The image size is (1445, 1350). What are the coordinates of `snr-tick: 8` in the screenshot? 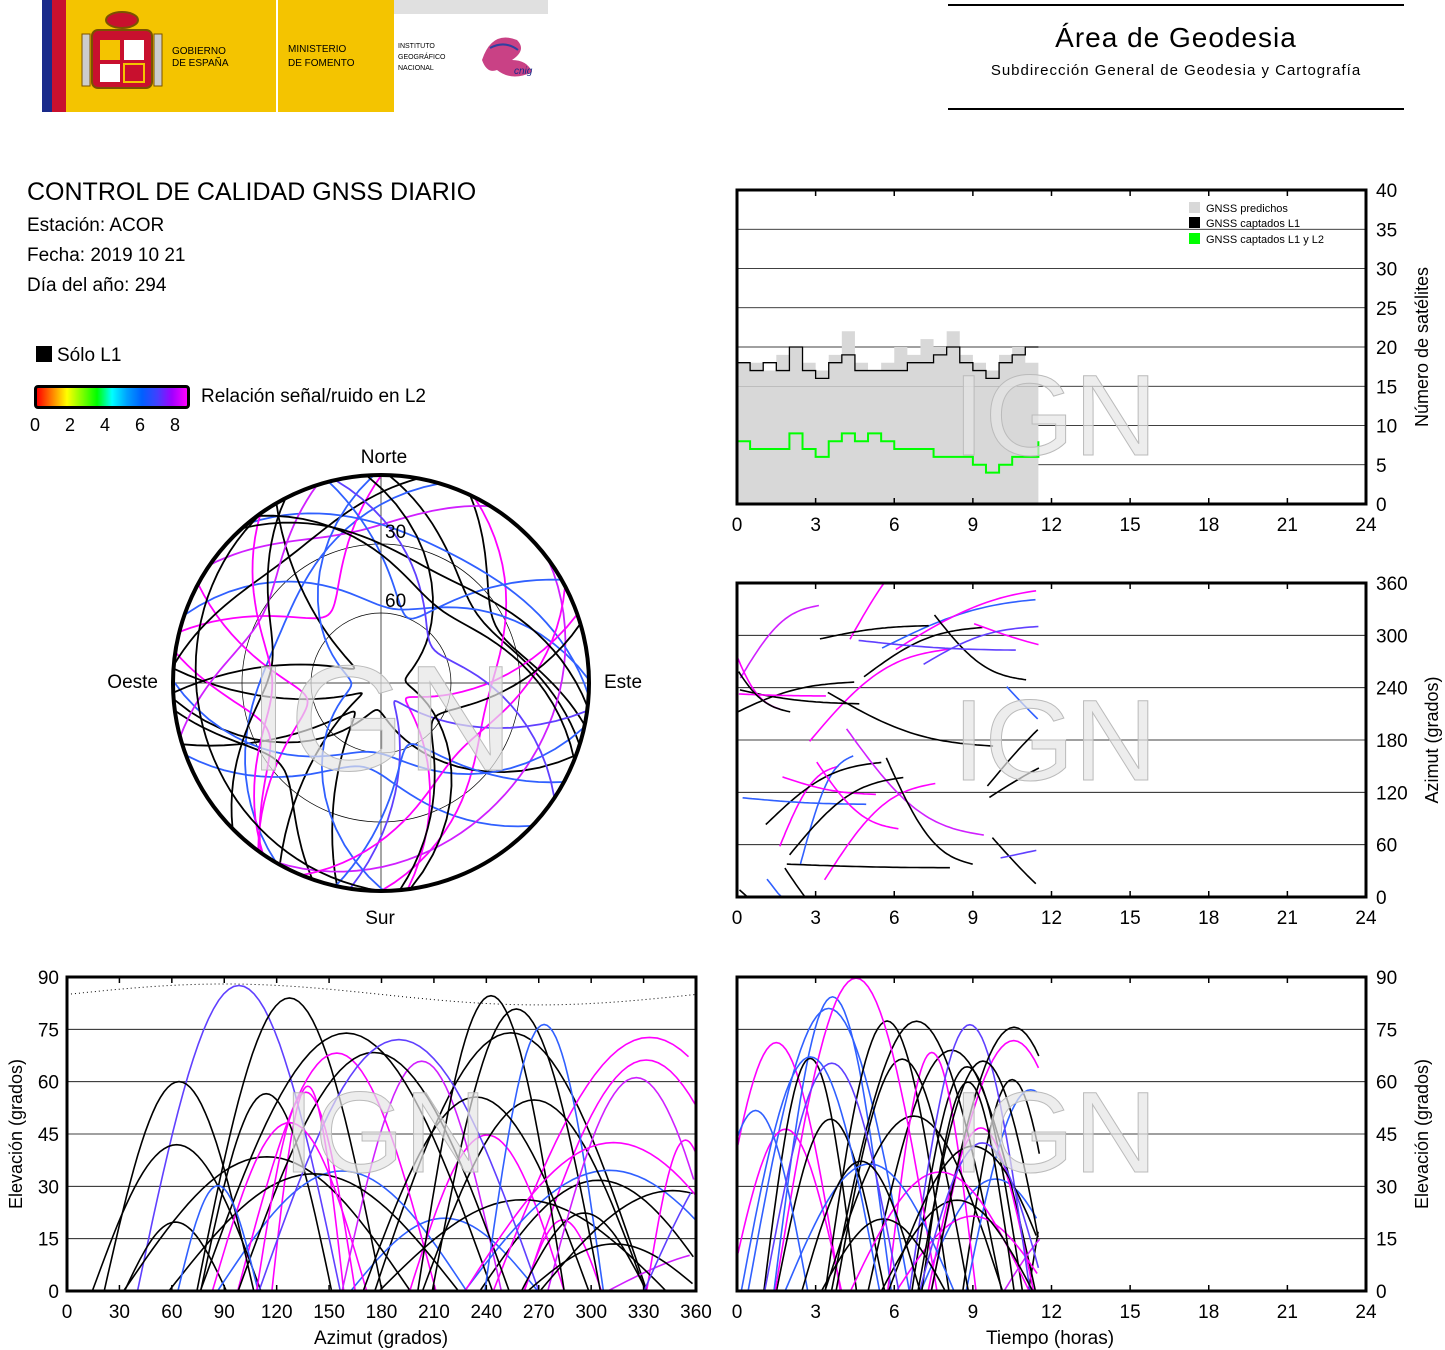 It's located at (174, 425).